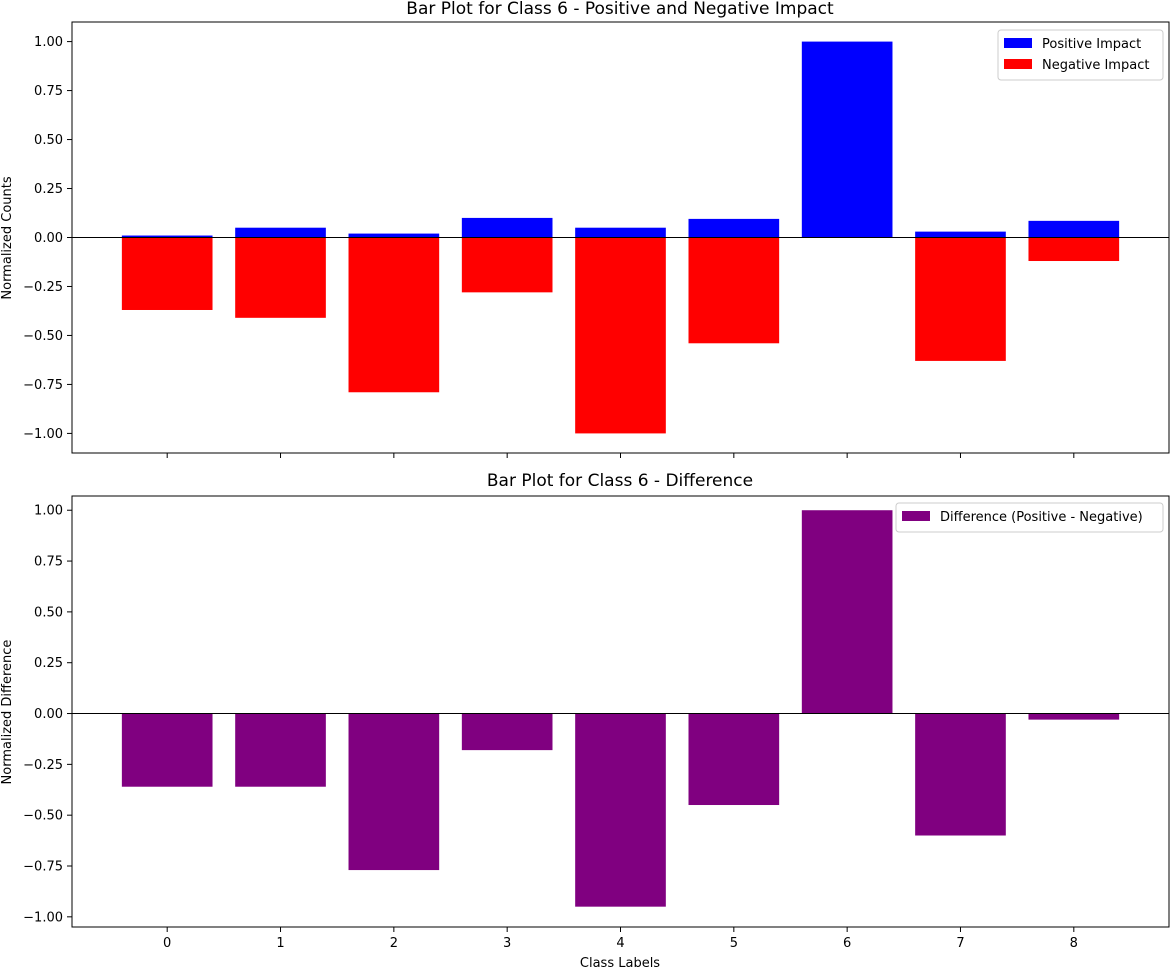  Describe the element at coordinates (48, 189) in the screenshot. I see `impact-y-tick-label: 0.25` at that location.